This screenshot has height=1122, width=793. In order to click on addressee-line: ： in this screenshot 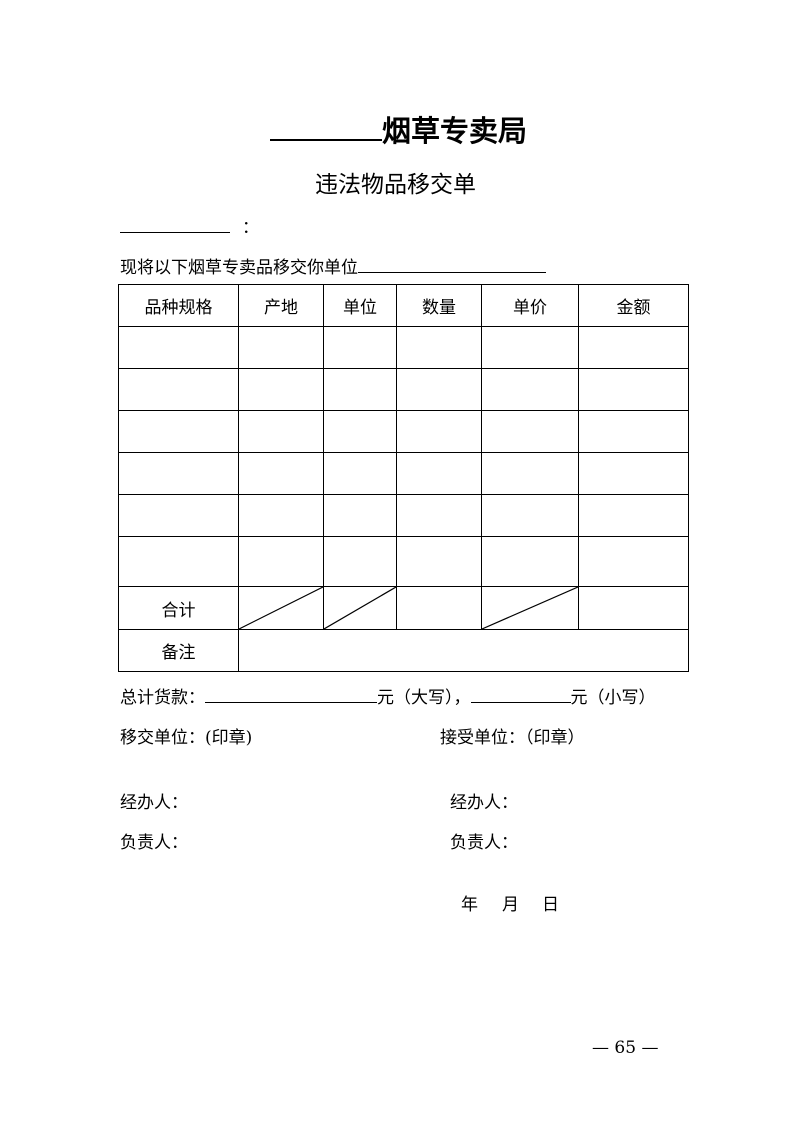, I will do `click(189, 225)`.